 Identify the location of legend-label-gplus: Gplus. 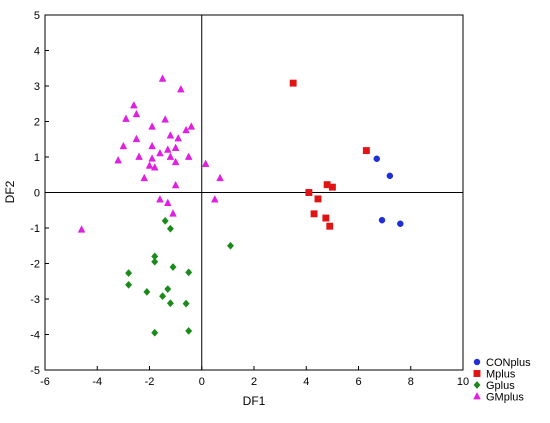
(500, 386).